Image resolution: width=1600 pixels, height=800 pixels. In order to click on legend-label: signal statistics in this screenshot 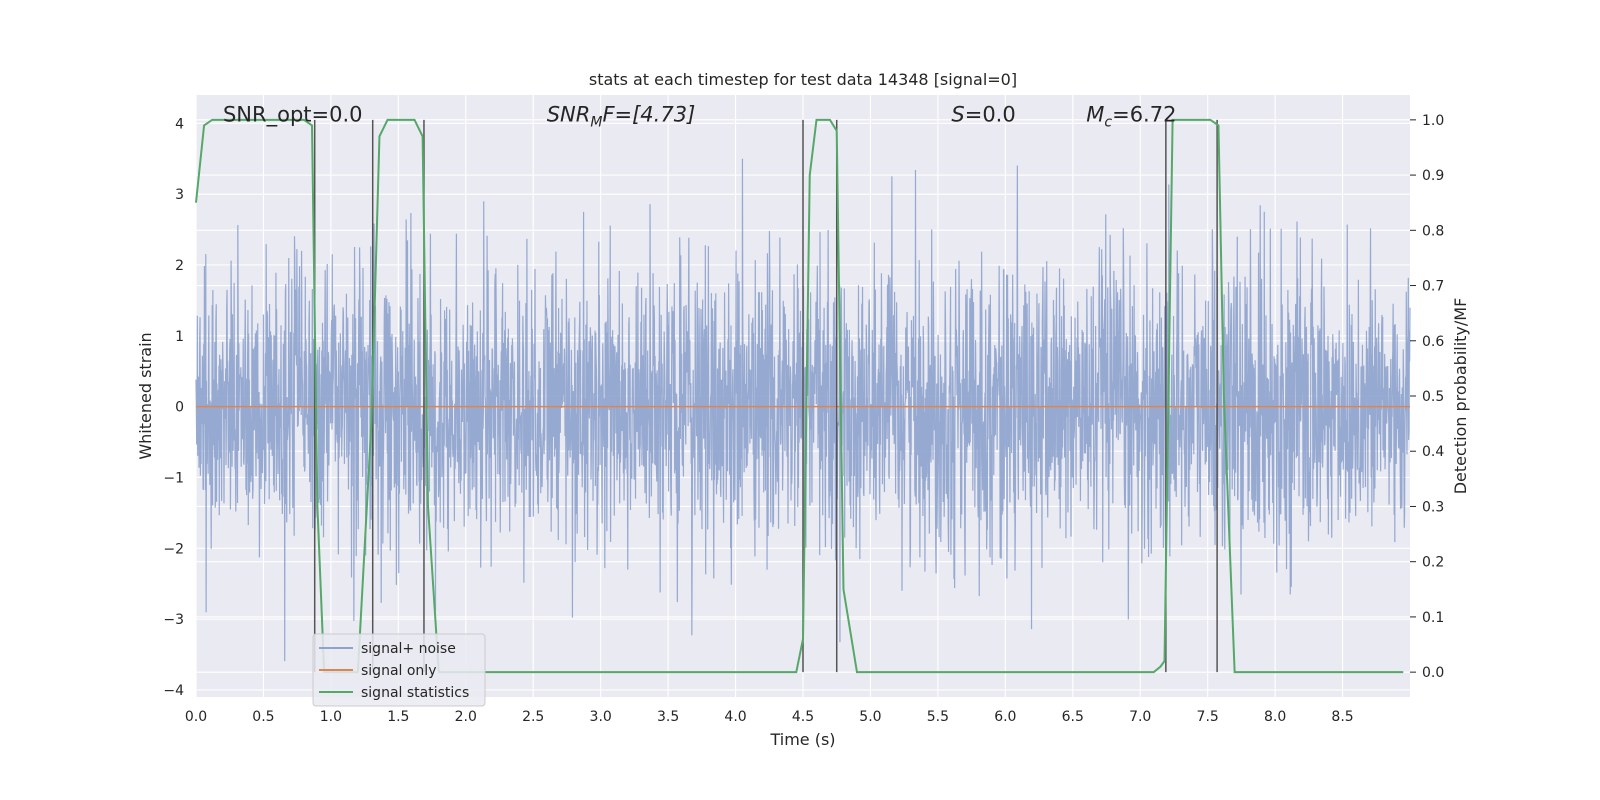, I will do `click(415, 693)`.